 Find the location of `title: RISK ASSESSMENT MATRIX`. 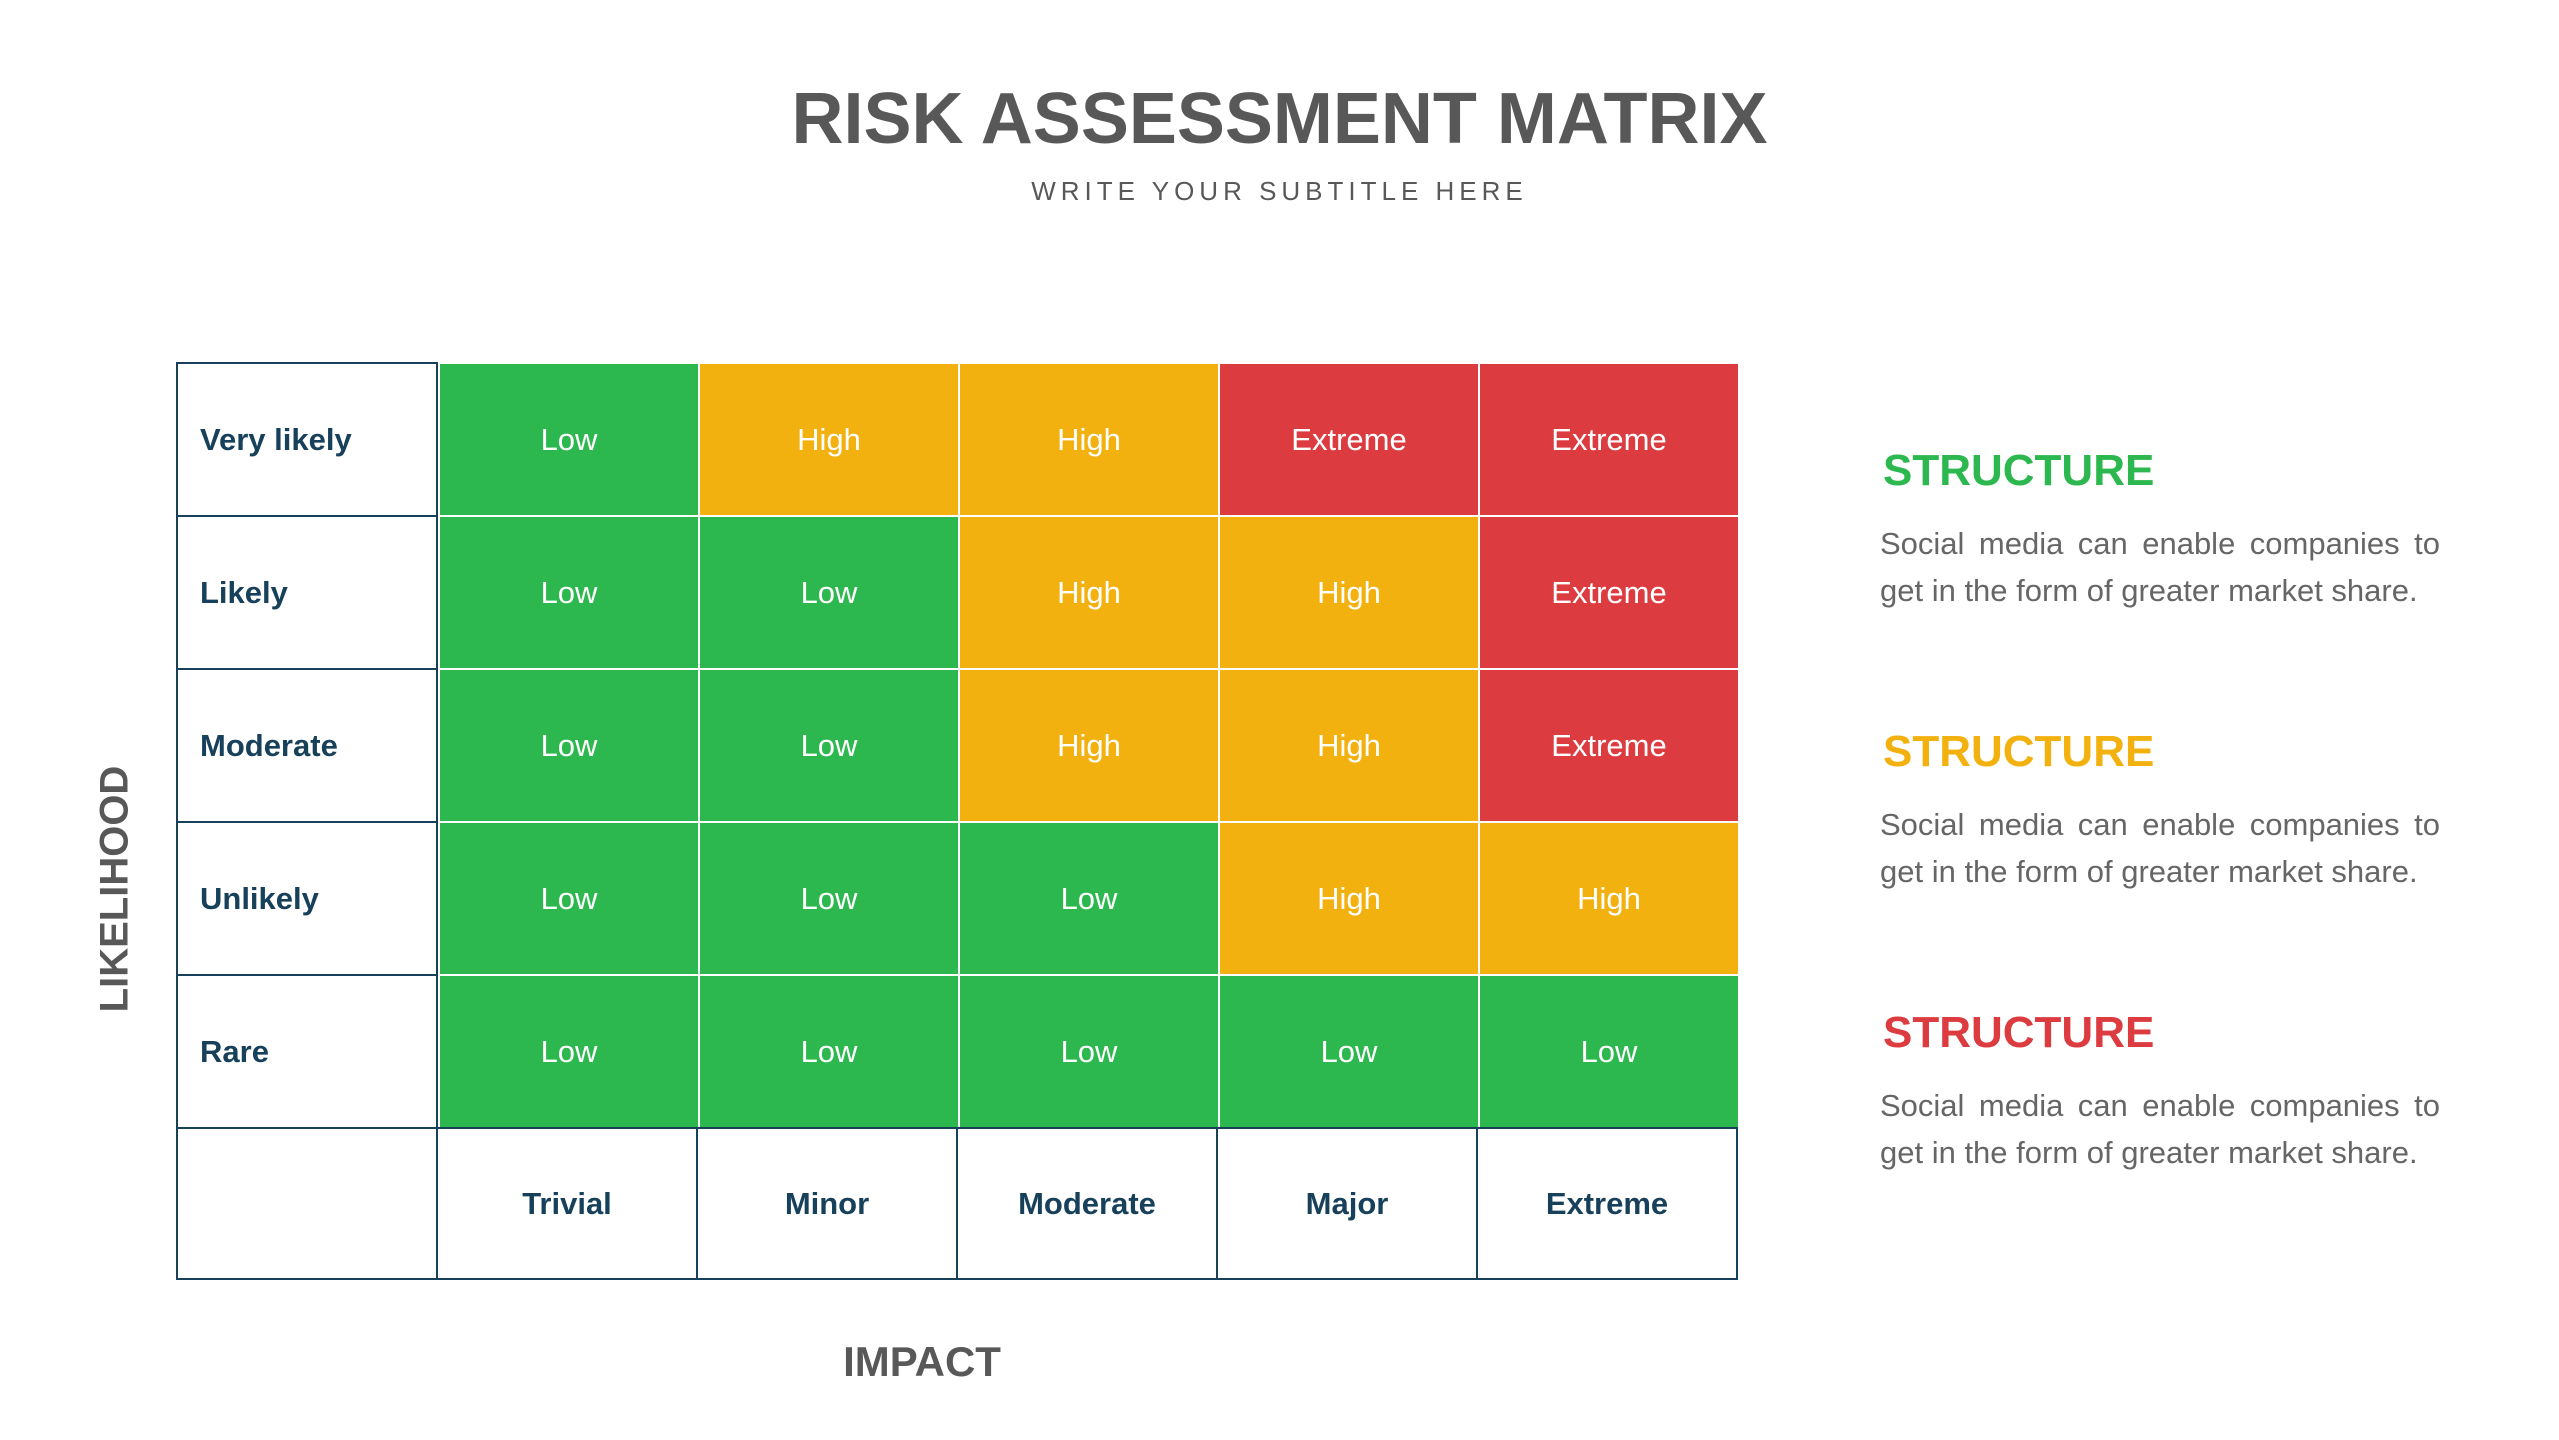

title: RISK ASSESSMENT MATRIX is located at coordinates (1279, 119).